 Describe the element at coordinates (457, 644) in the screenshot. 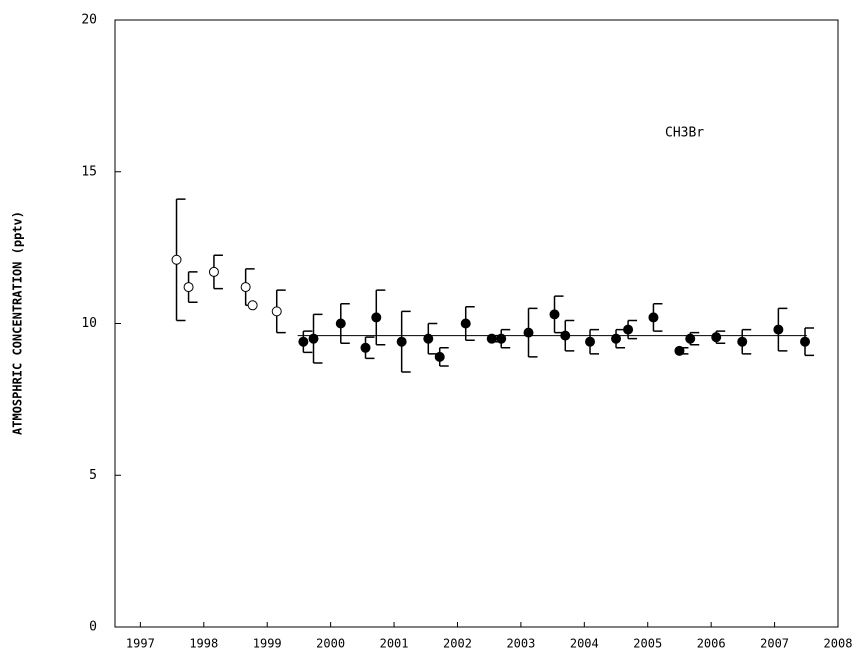

I see `x-tick-label: 2002` at that location.